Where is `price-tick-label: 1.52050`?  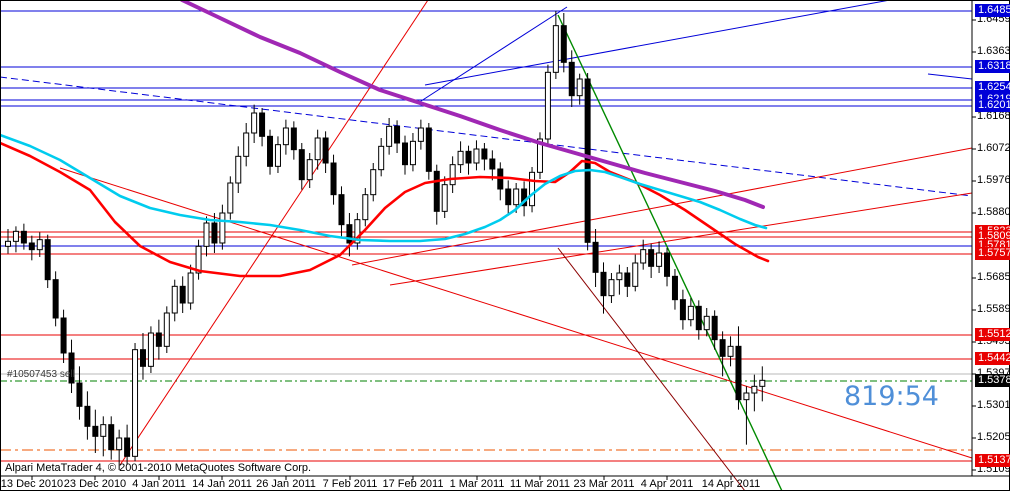
price-tick-label: 1.52050 is located at coordinates (993, 437).